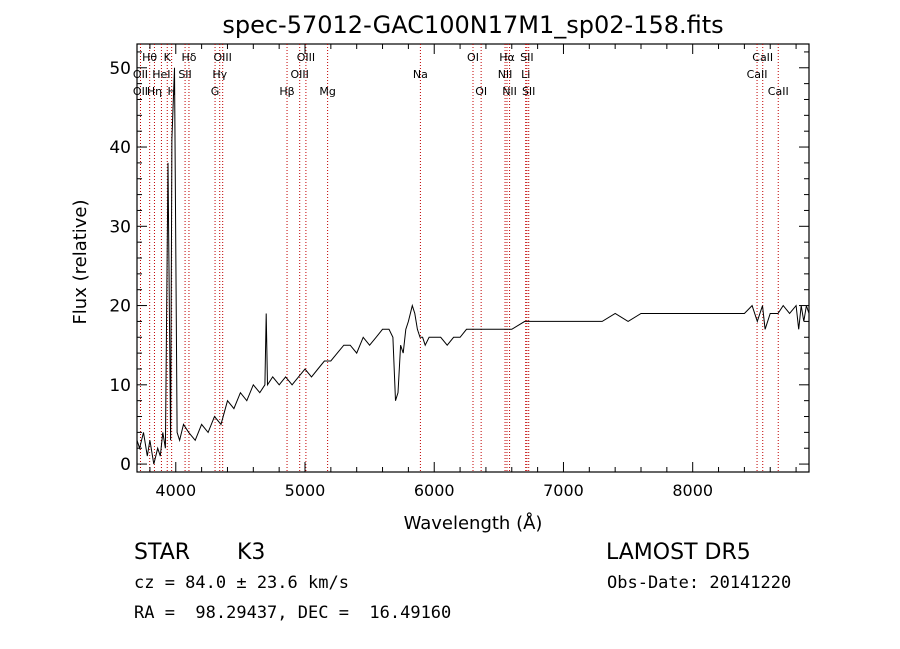 This screenshot has width=900, height=649. What do you see at coordinates (434, 490) in the screenshot?
I see `x-tick-label: 6000` at bounding box center [434, 490].